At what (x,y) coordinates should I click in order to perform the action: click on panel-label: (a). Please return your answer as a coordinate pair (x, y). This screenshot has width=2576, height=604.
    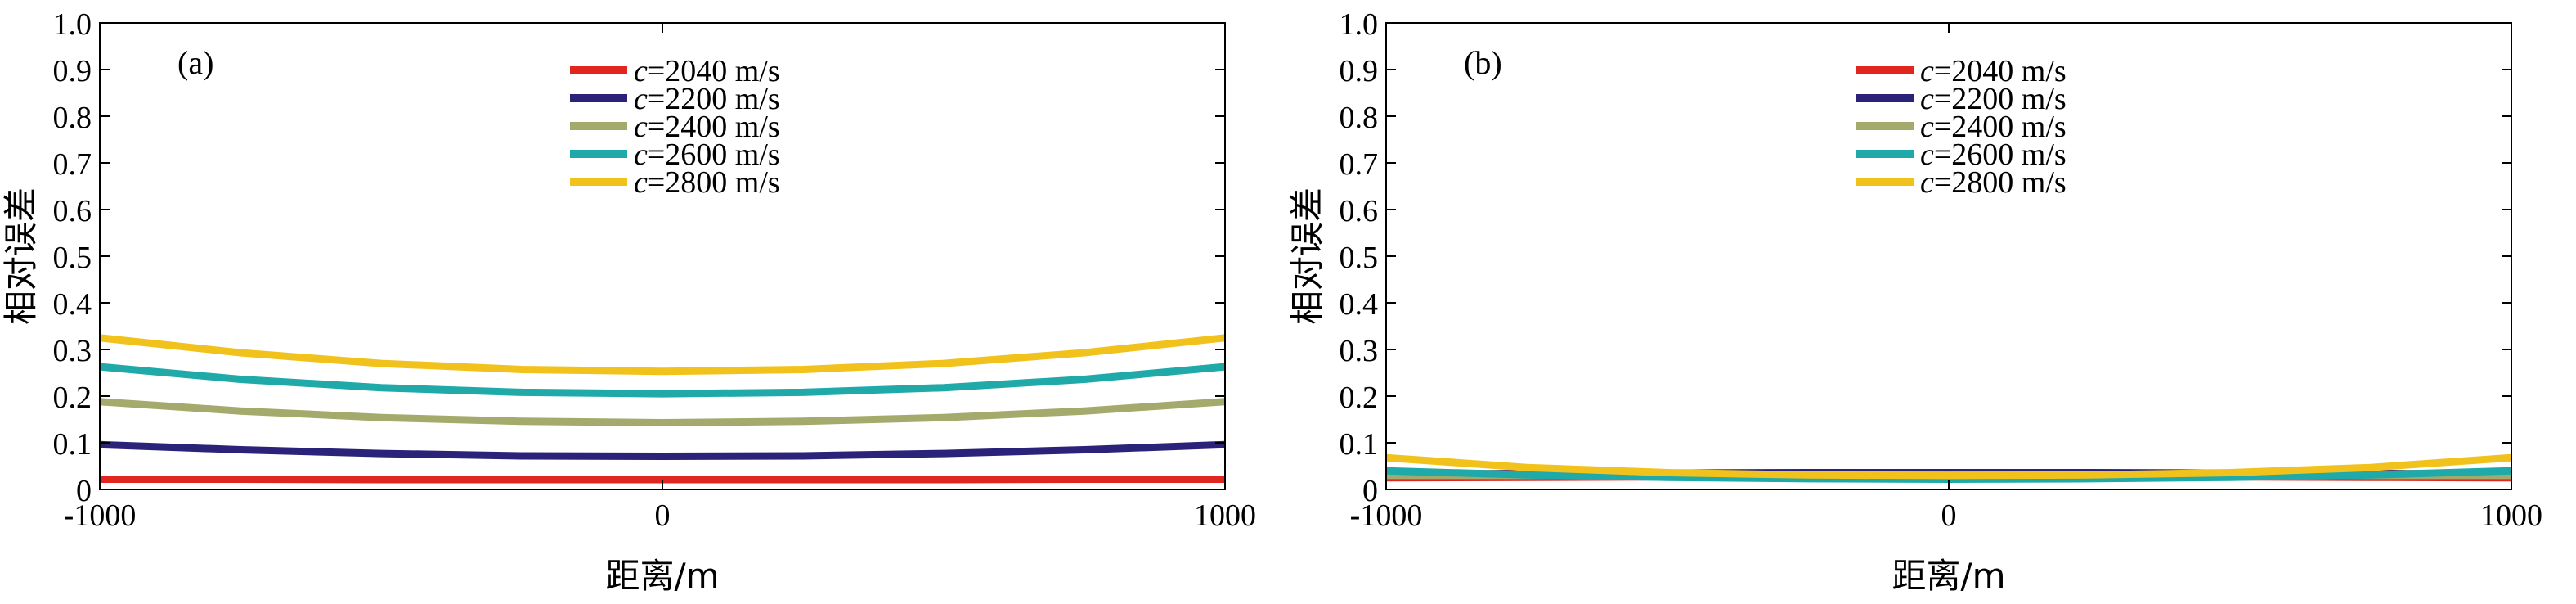
    Looking at the image, I should click on (195, 62).